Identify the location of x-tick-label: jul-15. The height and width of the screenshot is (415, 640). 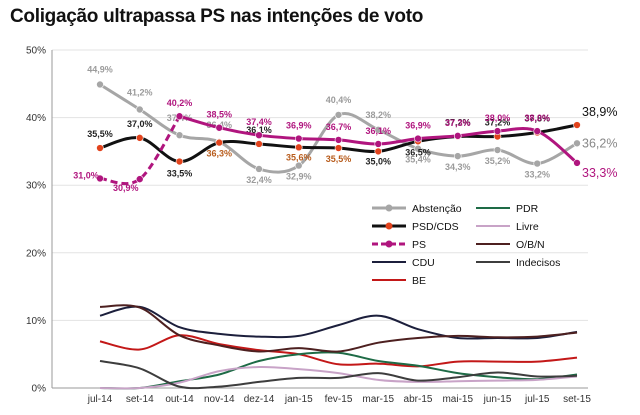
(537, 399).